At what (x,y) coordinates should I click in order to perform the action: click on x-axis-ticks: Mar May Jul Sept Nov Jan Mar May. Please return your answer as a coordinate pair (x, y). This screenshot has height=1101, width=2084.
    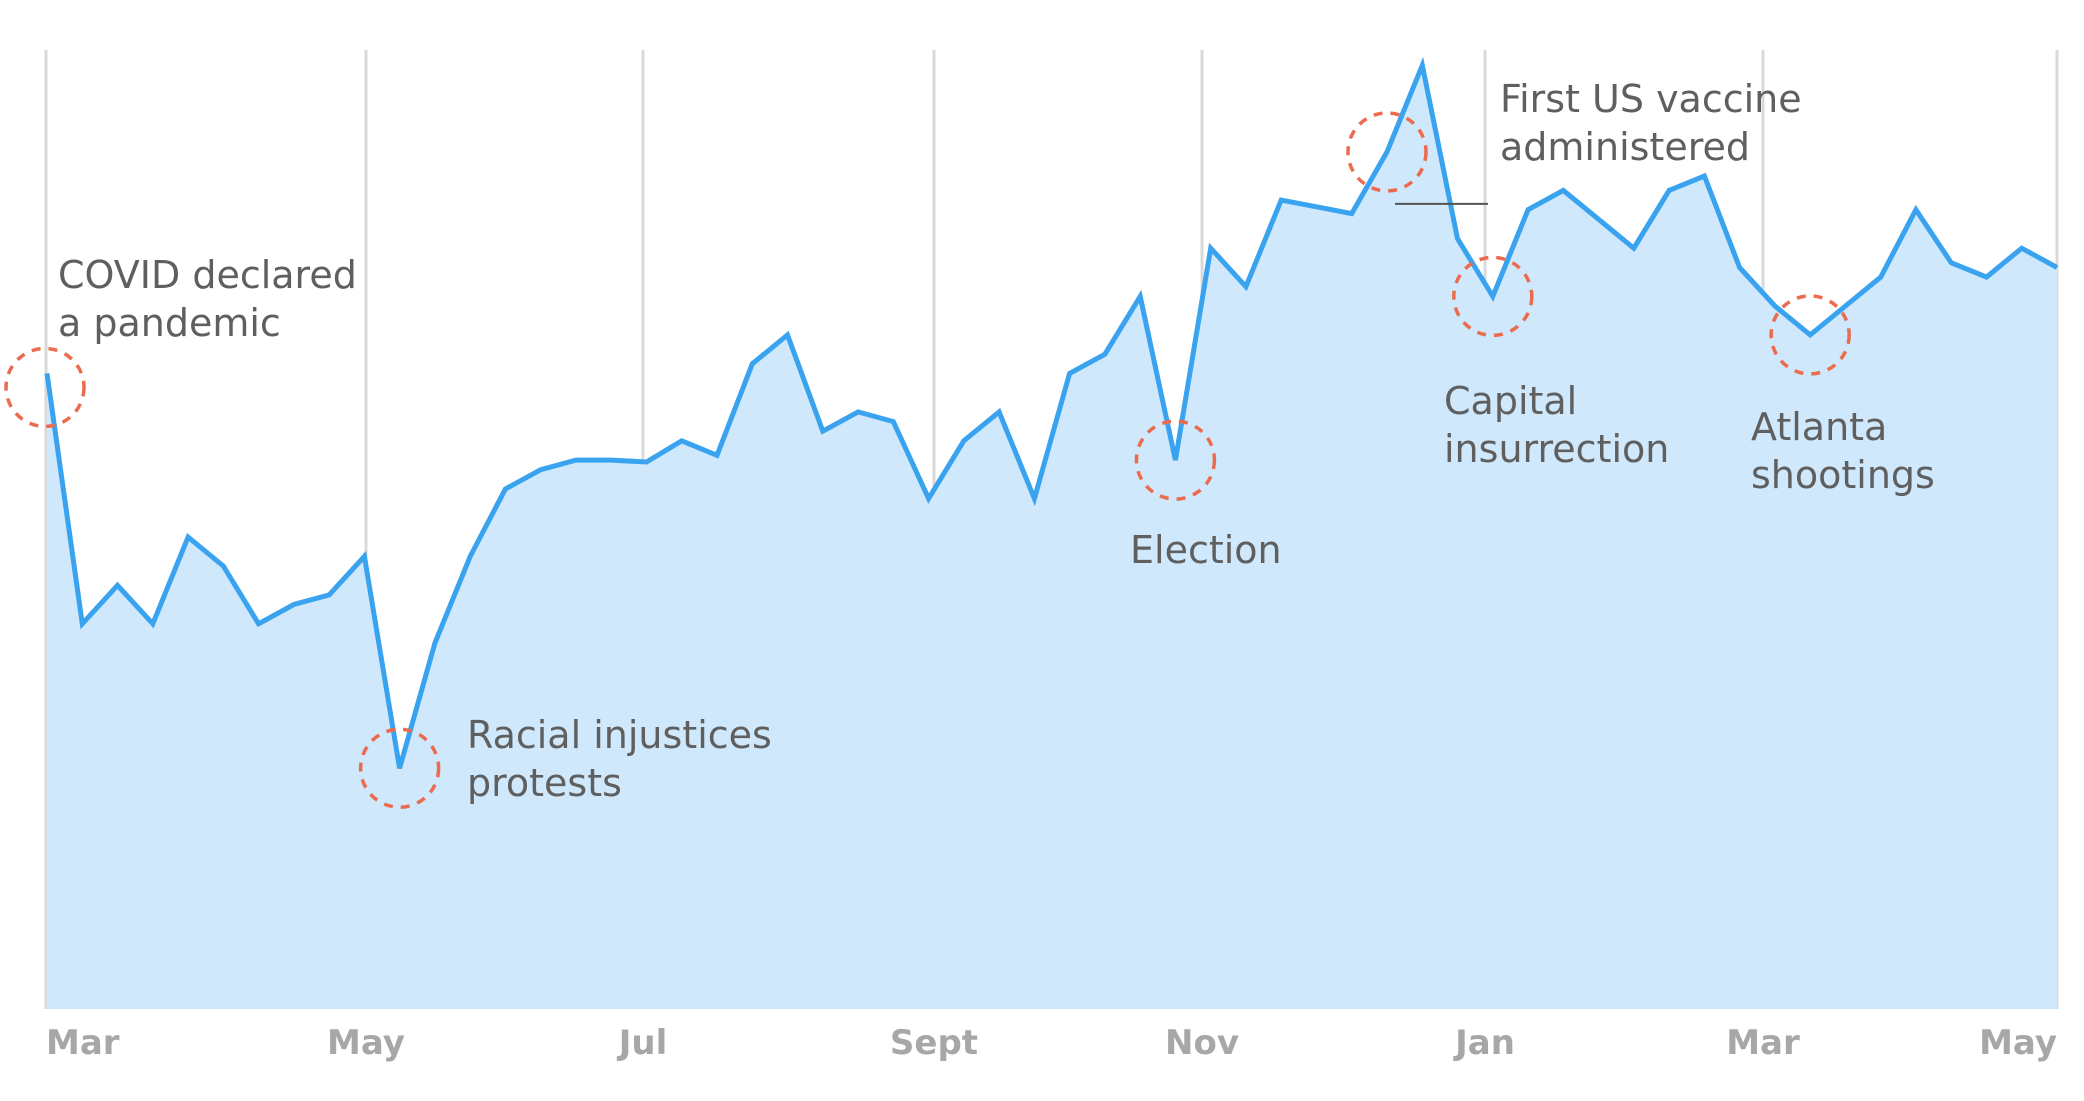
    Looking at the image, I should click on (1051, 1043).